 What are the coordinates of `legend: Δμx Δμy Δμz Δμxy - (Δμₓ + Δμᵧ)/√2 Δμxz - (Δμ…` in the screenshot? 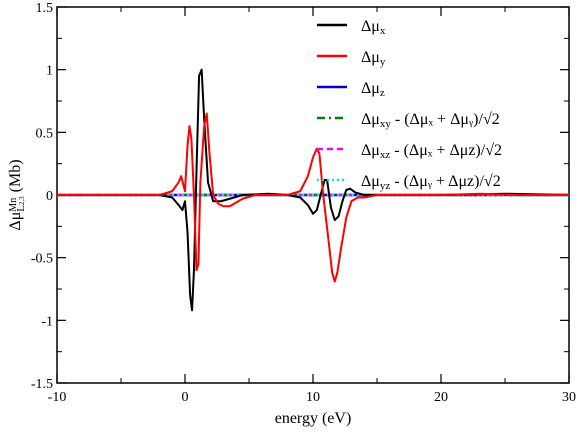 It's located at (409, 105).